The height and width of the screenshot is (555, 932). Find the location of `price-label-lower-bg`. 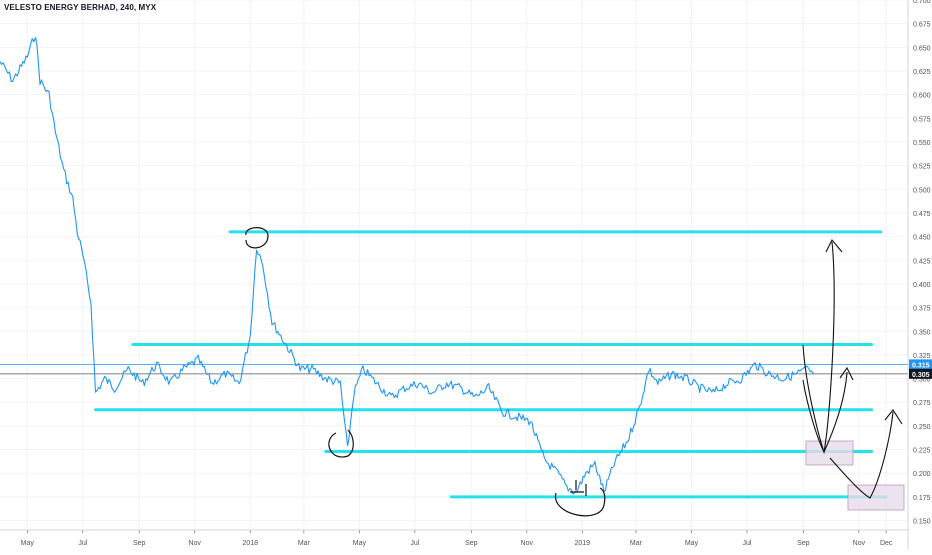

price-label-lower-bg is located at coordinates (920, 373).